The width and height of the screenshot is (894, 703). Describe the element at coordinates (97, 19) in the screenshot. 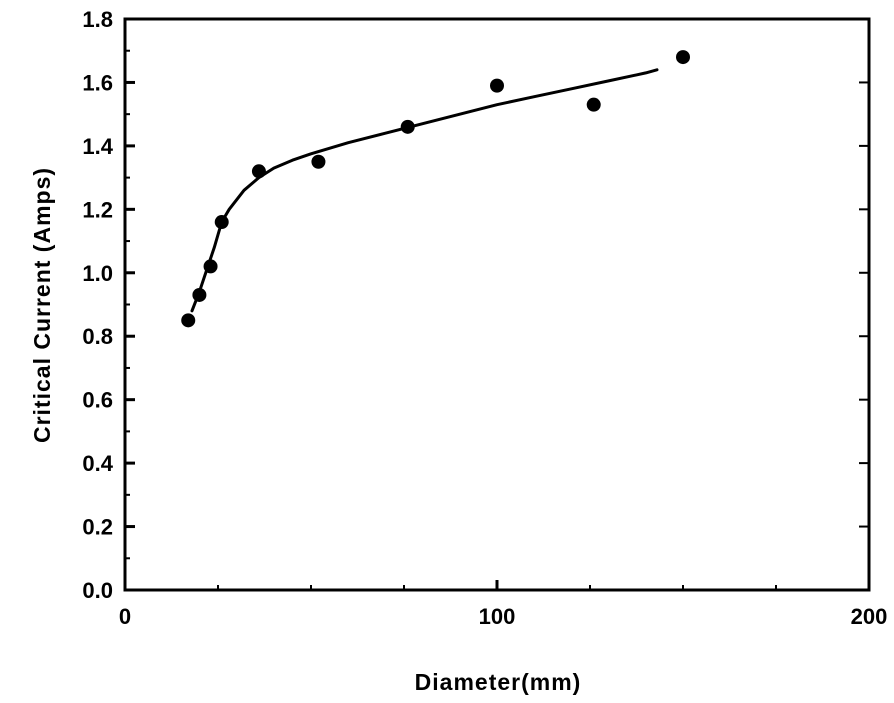

I see `y-tick-label: 1.8` at that location.